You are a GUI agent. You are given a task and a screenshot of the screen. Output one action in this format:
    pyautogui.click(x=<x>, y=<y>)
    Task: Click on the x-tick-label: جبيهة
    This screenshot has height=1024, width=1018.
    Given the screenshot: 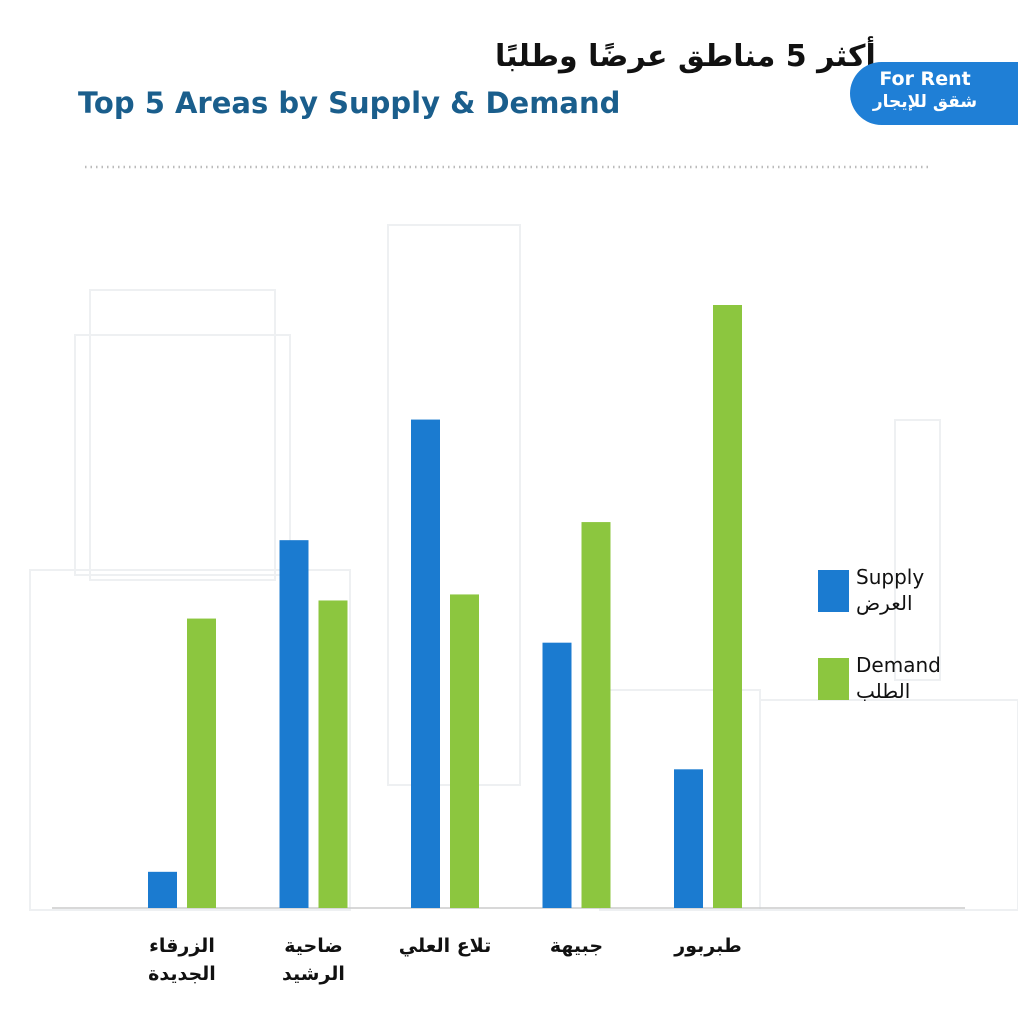 What is the action you would take?
    pyautogui.click(x=576, y=946)
    